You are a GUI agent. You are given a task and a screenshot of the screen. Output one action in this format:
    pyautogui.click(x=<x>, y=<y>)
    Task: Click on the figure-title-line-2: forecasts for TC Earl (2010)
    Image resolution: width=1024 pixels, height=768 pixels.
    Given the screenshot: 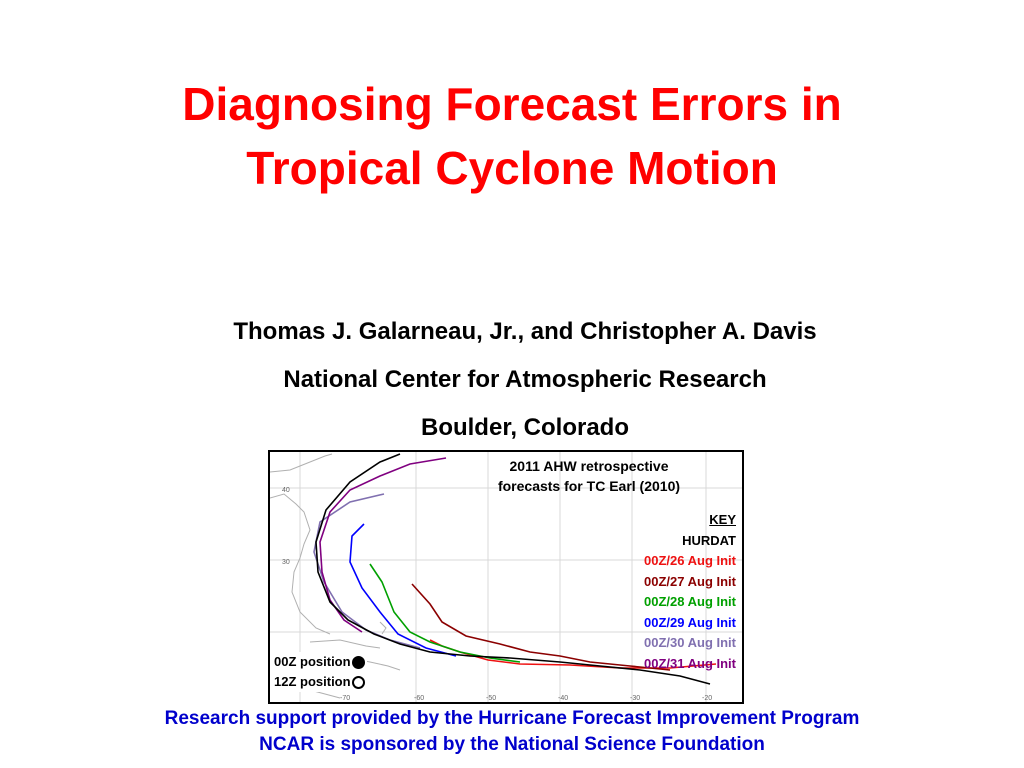 What is the action you would take?
    pyautogui.click(x=589, y=486)
    